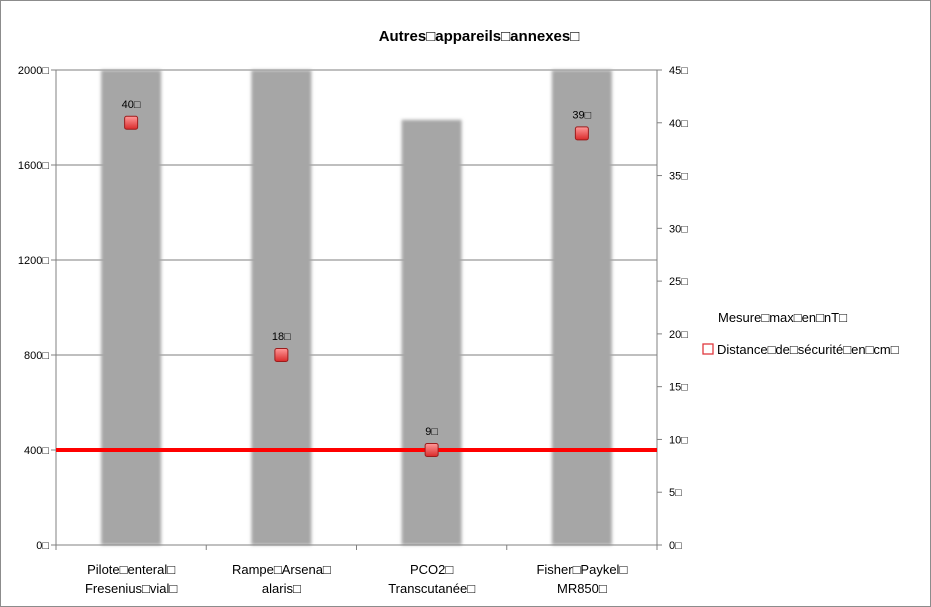 The height and width of the screenshot is (607, 931). I want to click on category-label: Transcutanée□, so click(431, 588).